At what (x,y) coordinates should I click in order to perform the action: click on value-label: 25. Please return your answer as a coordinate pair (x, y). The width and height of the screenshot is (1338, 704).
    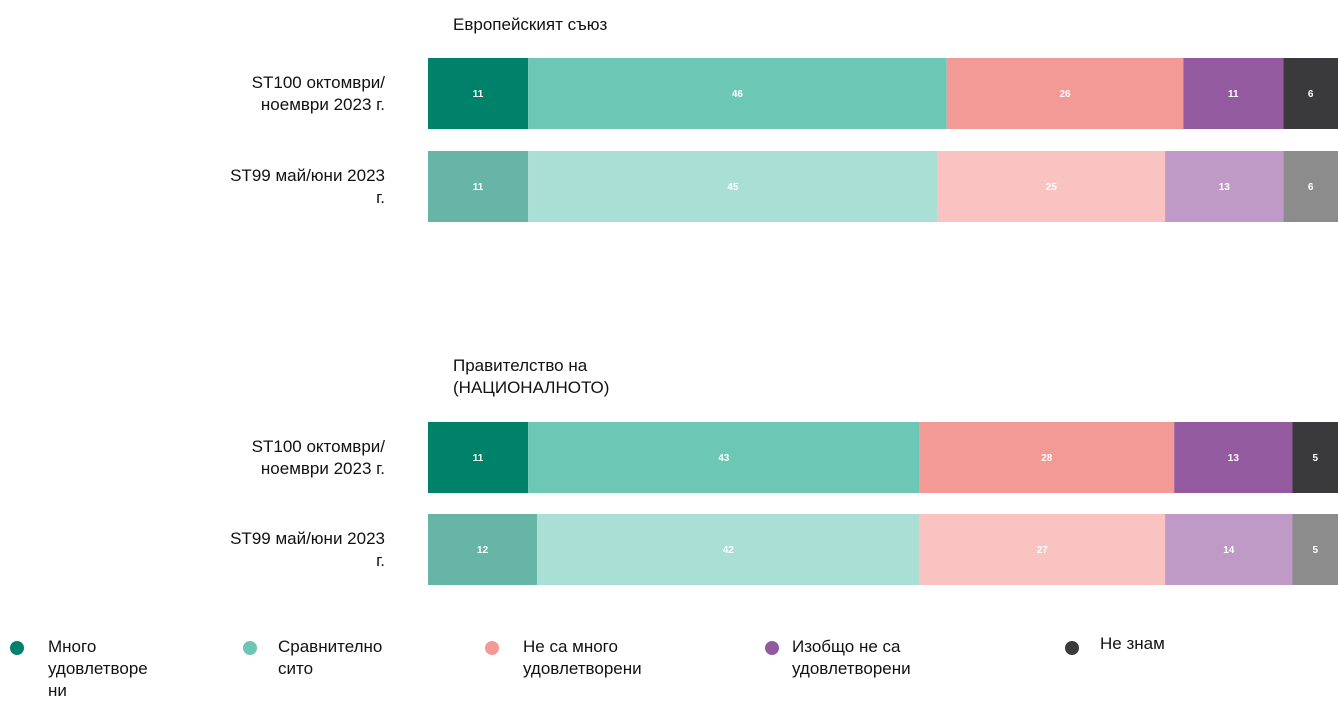
    Looking at the image, I should click on (1052, 187).